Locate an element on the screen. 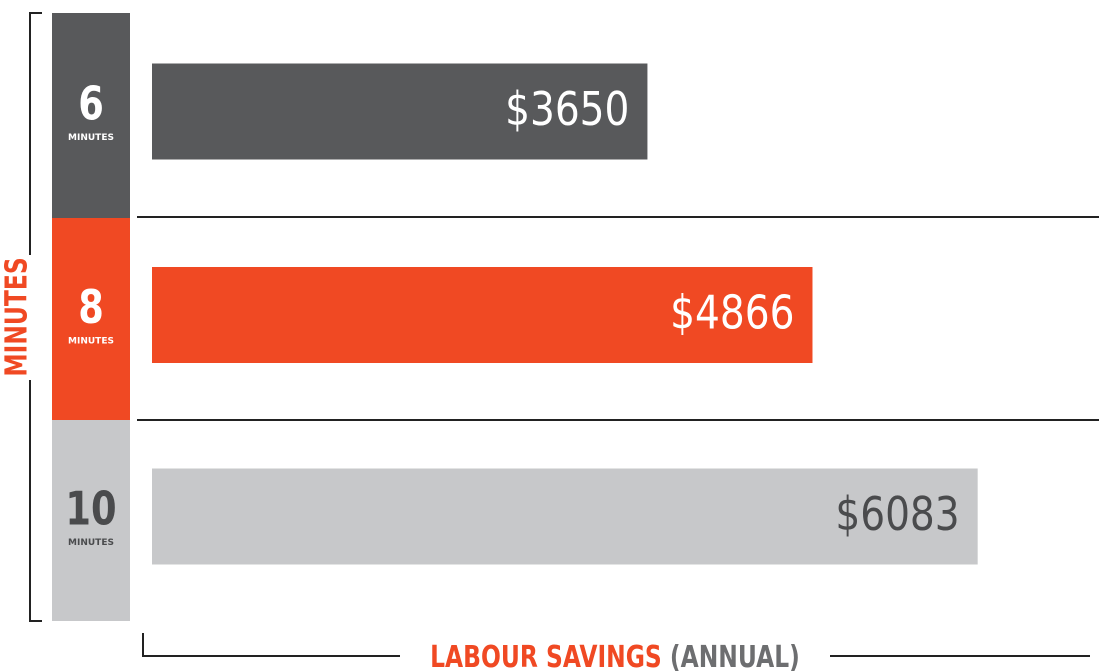 The height and width of the screenshot is (672, 1099). category-label: 8 is located at coordinates (91, 307).